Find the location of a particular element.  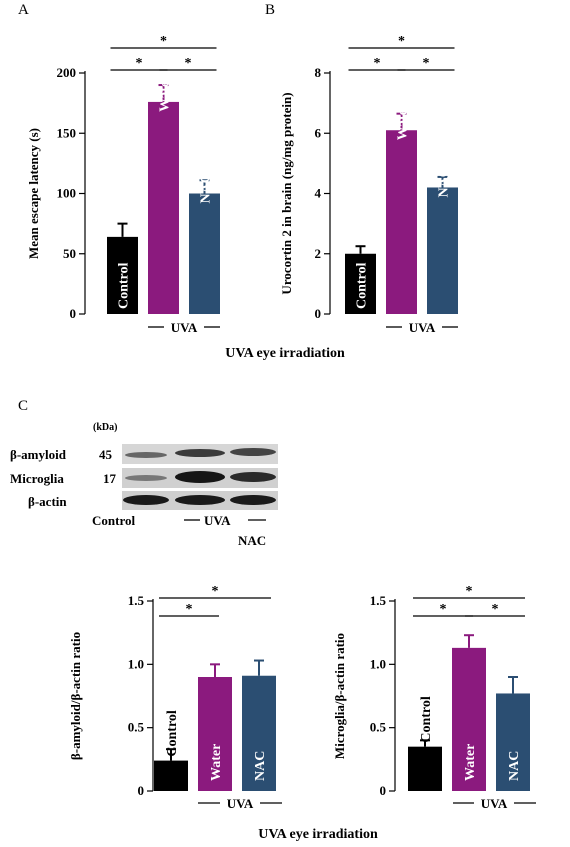

y-axis-label: Mean escape latency (s) is located at coordinates (33, 193).